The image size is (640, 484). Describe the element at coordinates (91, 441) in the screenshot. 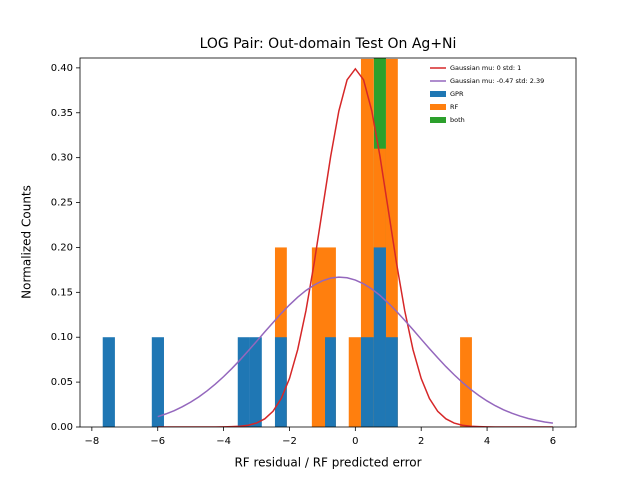

I see `x-tick-label: −8` at that location.